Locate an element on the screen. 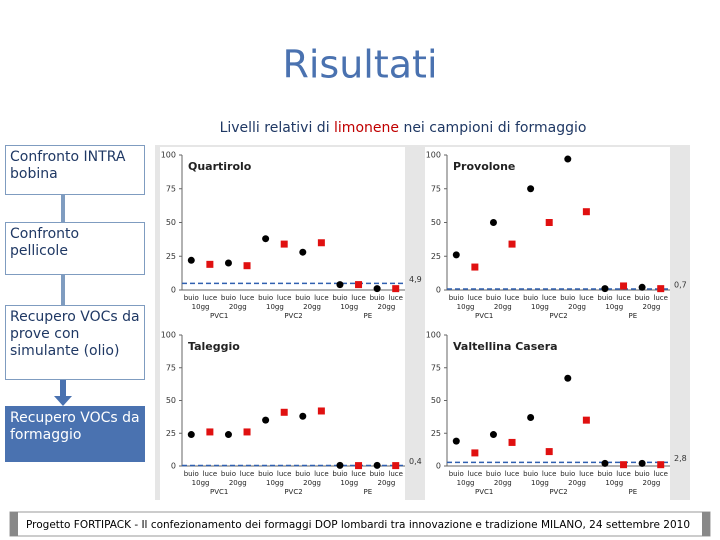 This screenshot has width=720, height=540. chart-title: Taleggio is located at coordinates (214, 346).